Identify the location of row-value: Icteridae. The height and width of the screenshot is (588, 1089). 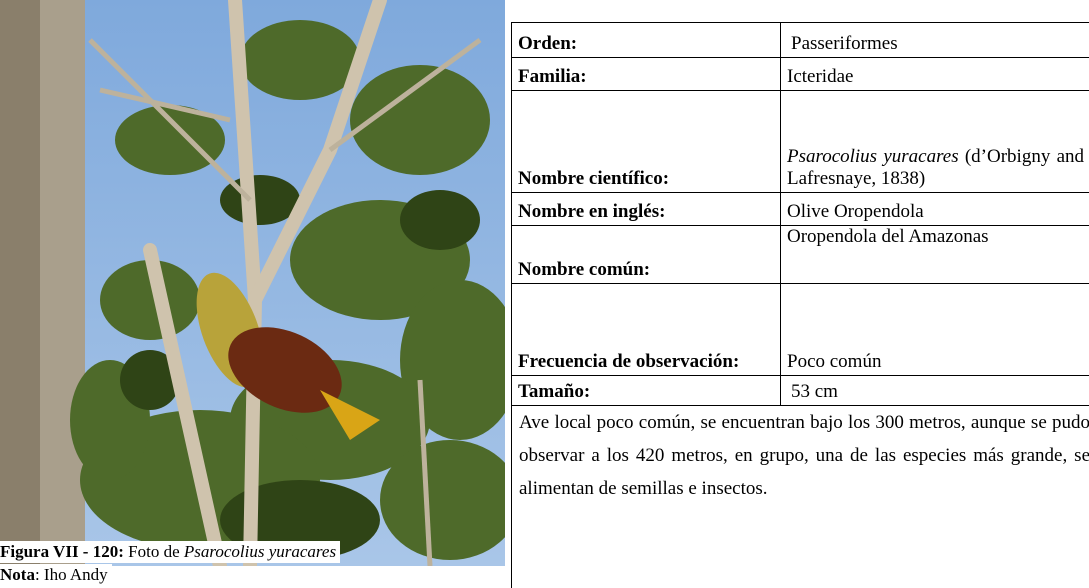
(934, 74).